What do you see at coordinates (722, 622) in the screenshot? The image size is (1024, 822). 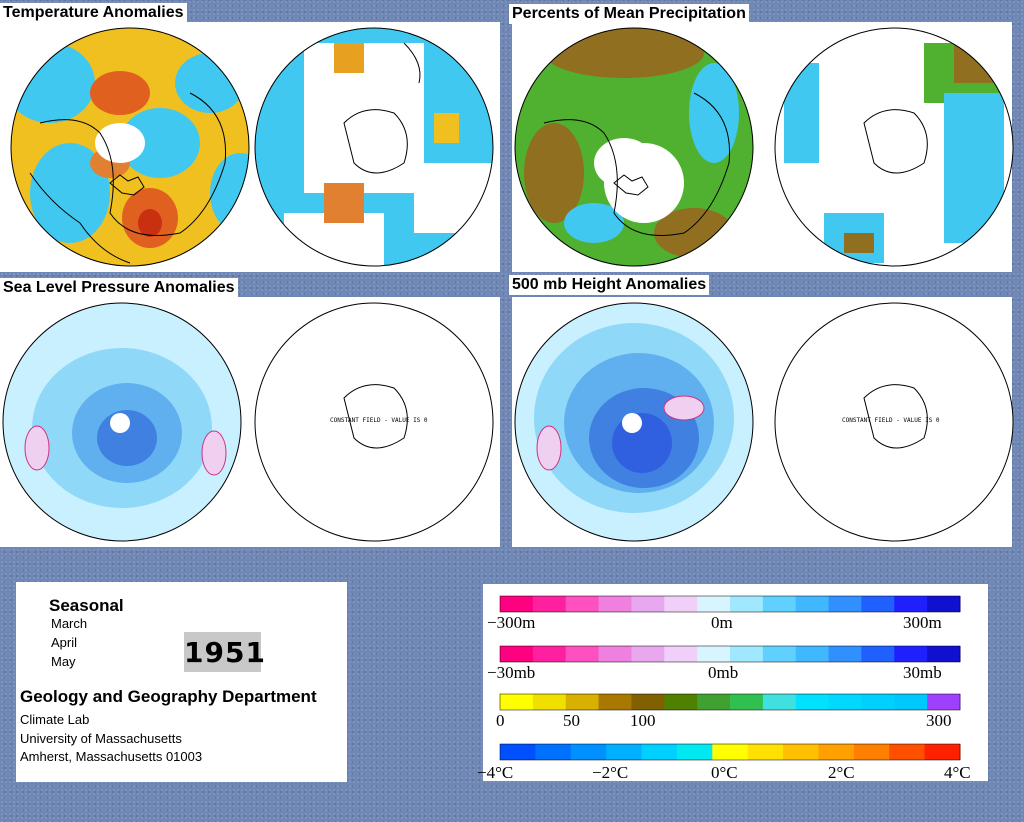 I see `height-legend-mid: 0m` at bounding box center [722, 622].